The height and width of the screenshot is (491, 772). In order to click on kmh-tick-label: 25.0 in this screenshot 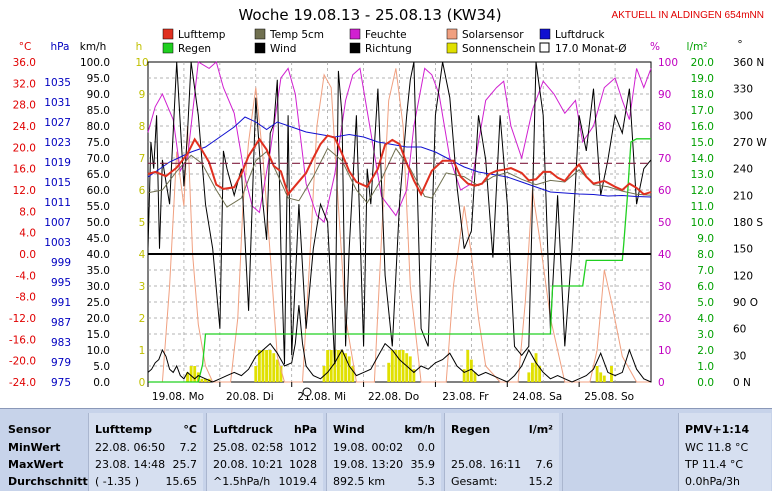, I will do `click(98, 303)`.